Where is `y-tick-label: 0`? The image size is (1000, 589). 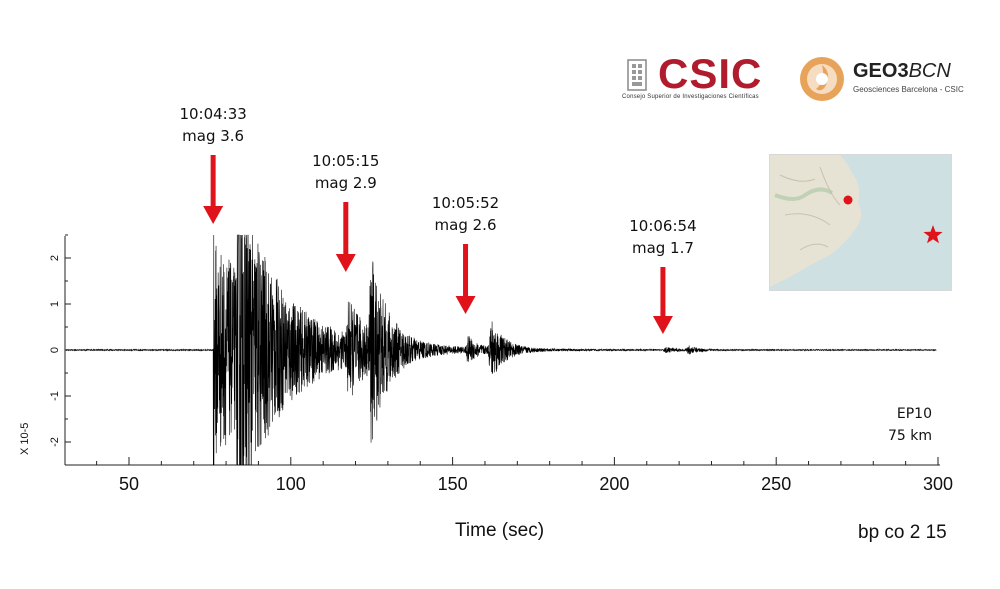 y-tick-label: 0 is located at coordinates (55, 350).